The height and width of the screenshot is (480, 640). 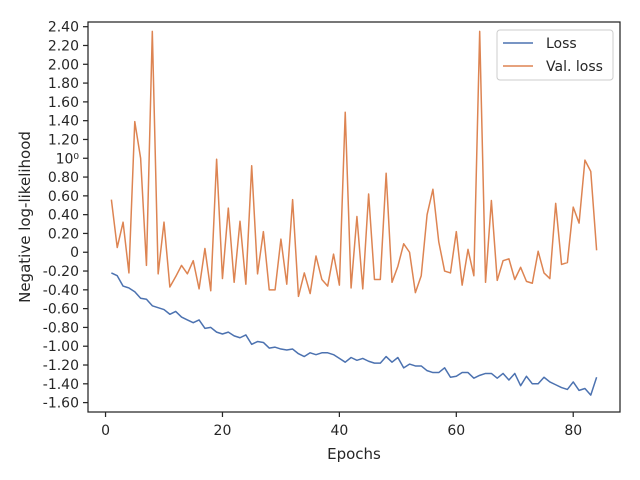 I want to click on y-tick-label: -0.80, so click(x=61, y=328).